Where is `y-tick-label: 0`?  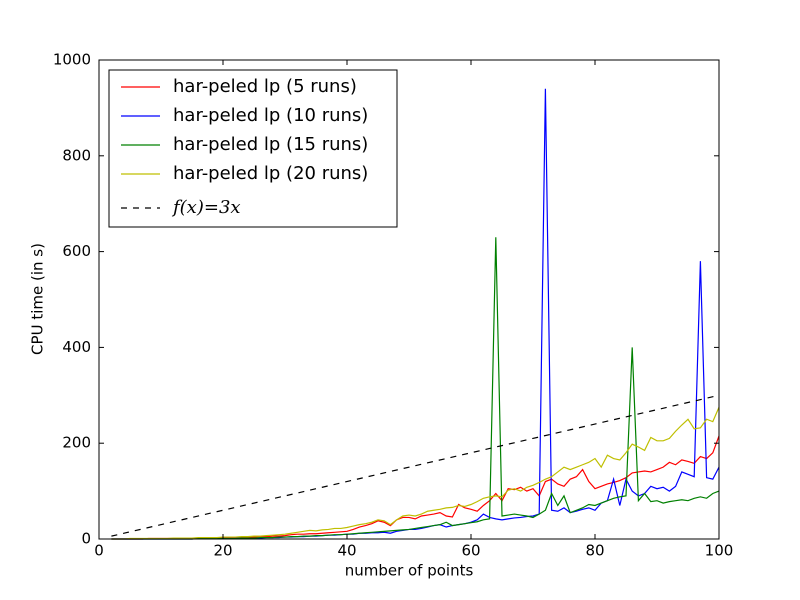
y-tick-label: 0 is located at coordinates (86, 539).